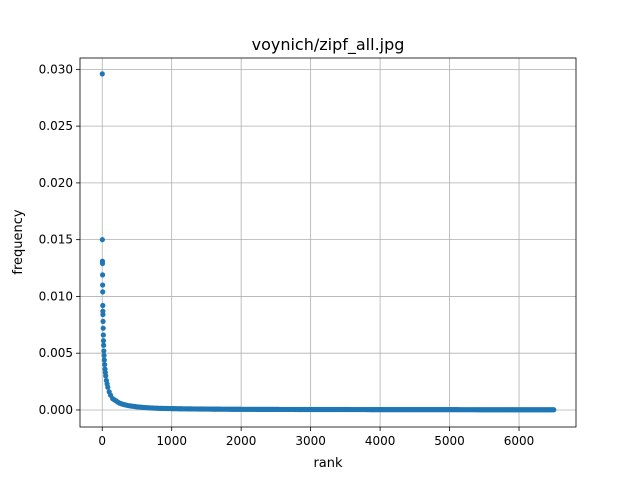 The image size is (640, 480). I want to click on x-axis-label: rank, so click(328, 463).